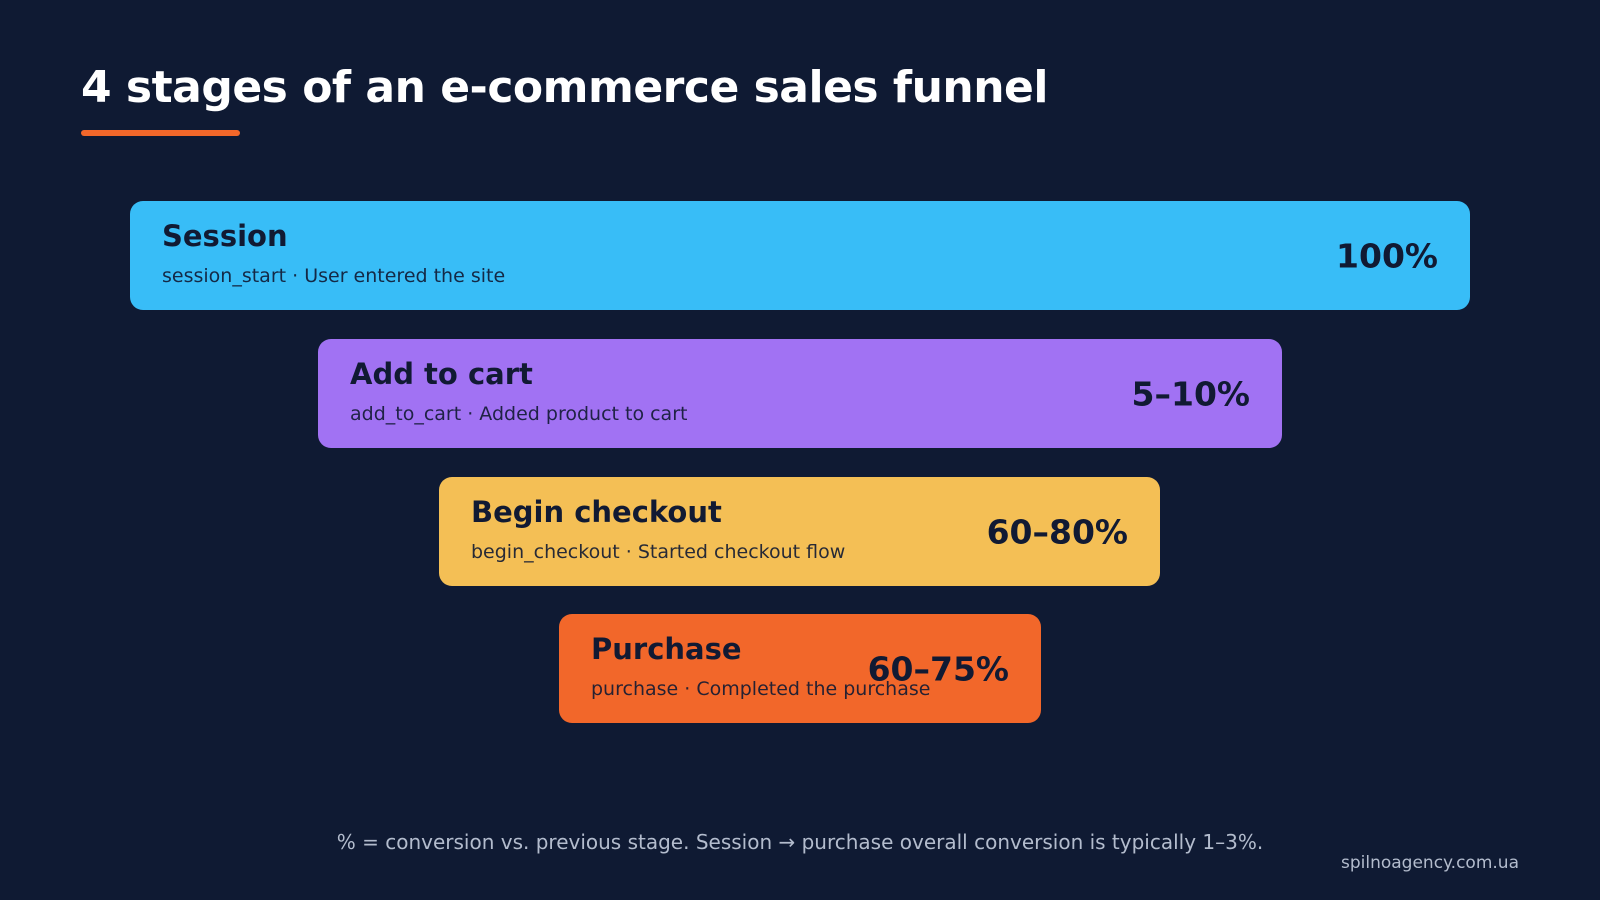  I want to click on stage-name: Begin checkout, so click(596, 512).